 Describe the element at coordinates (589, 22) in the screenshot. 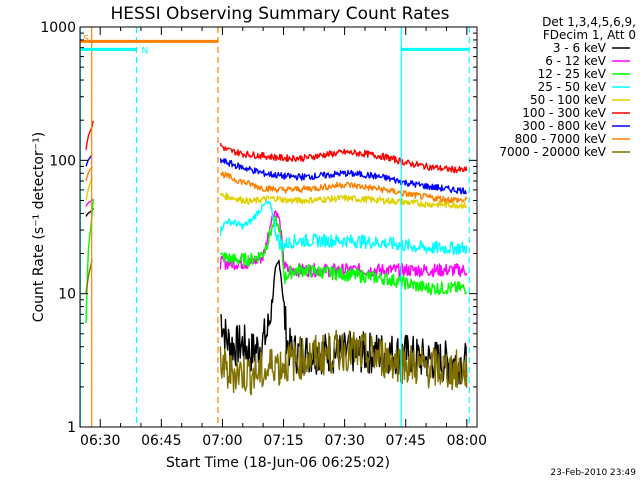

I see `legend-header-line-1: Det 1,3,4,5,6,9,` at that location.